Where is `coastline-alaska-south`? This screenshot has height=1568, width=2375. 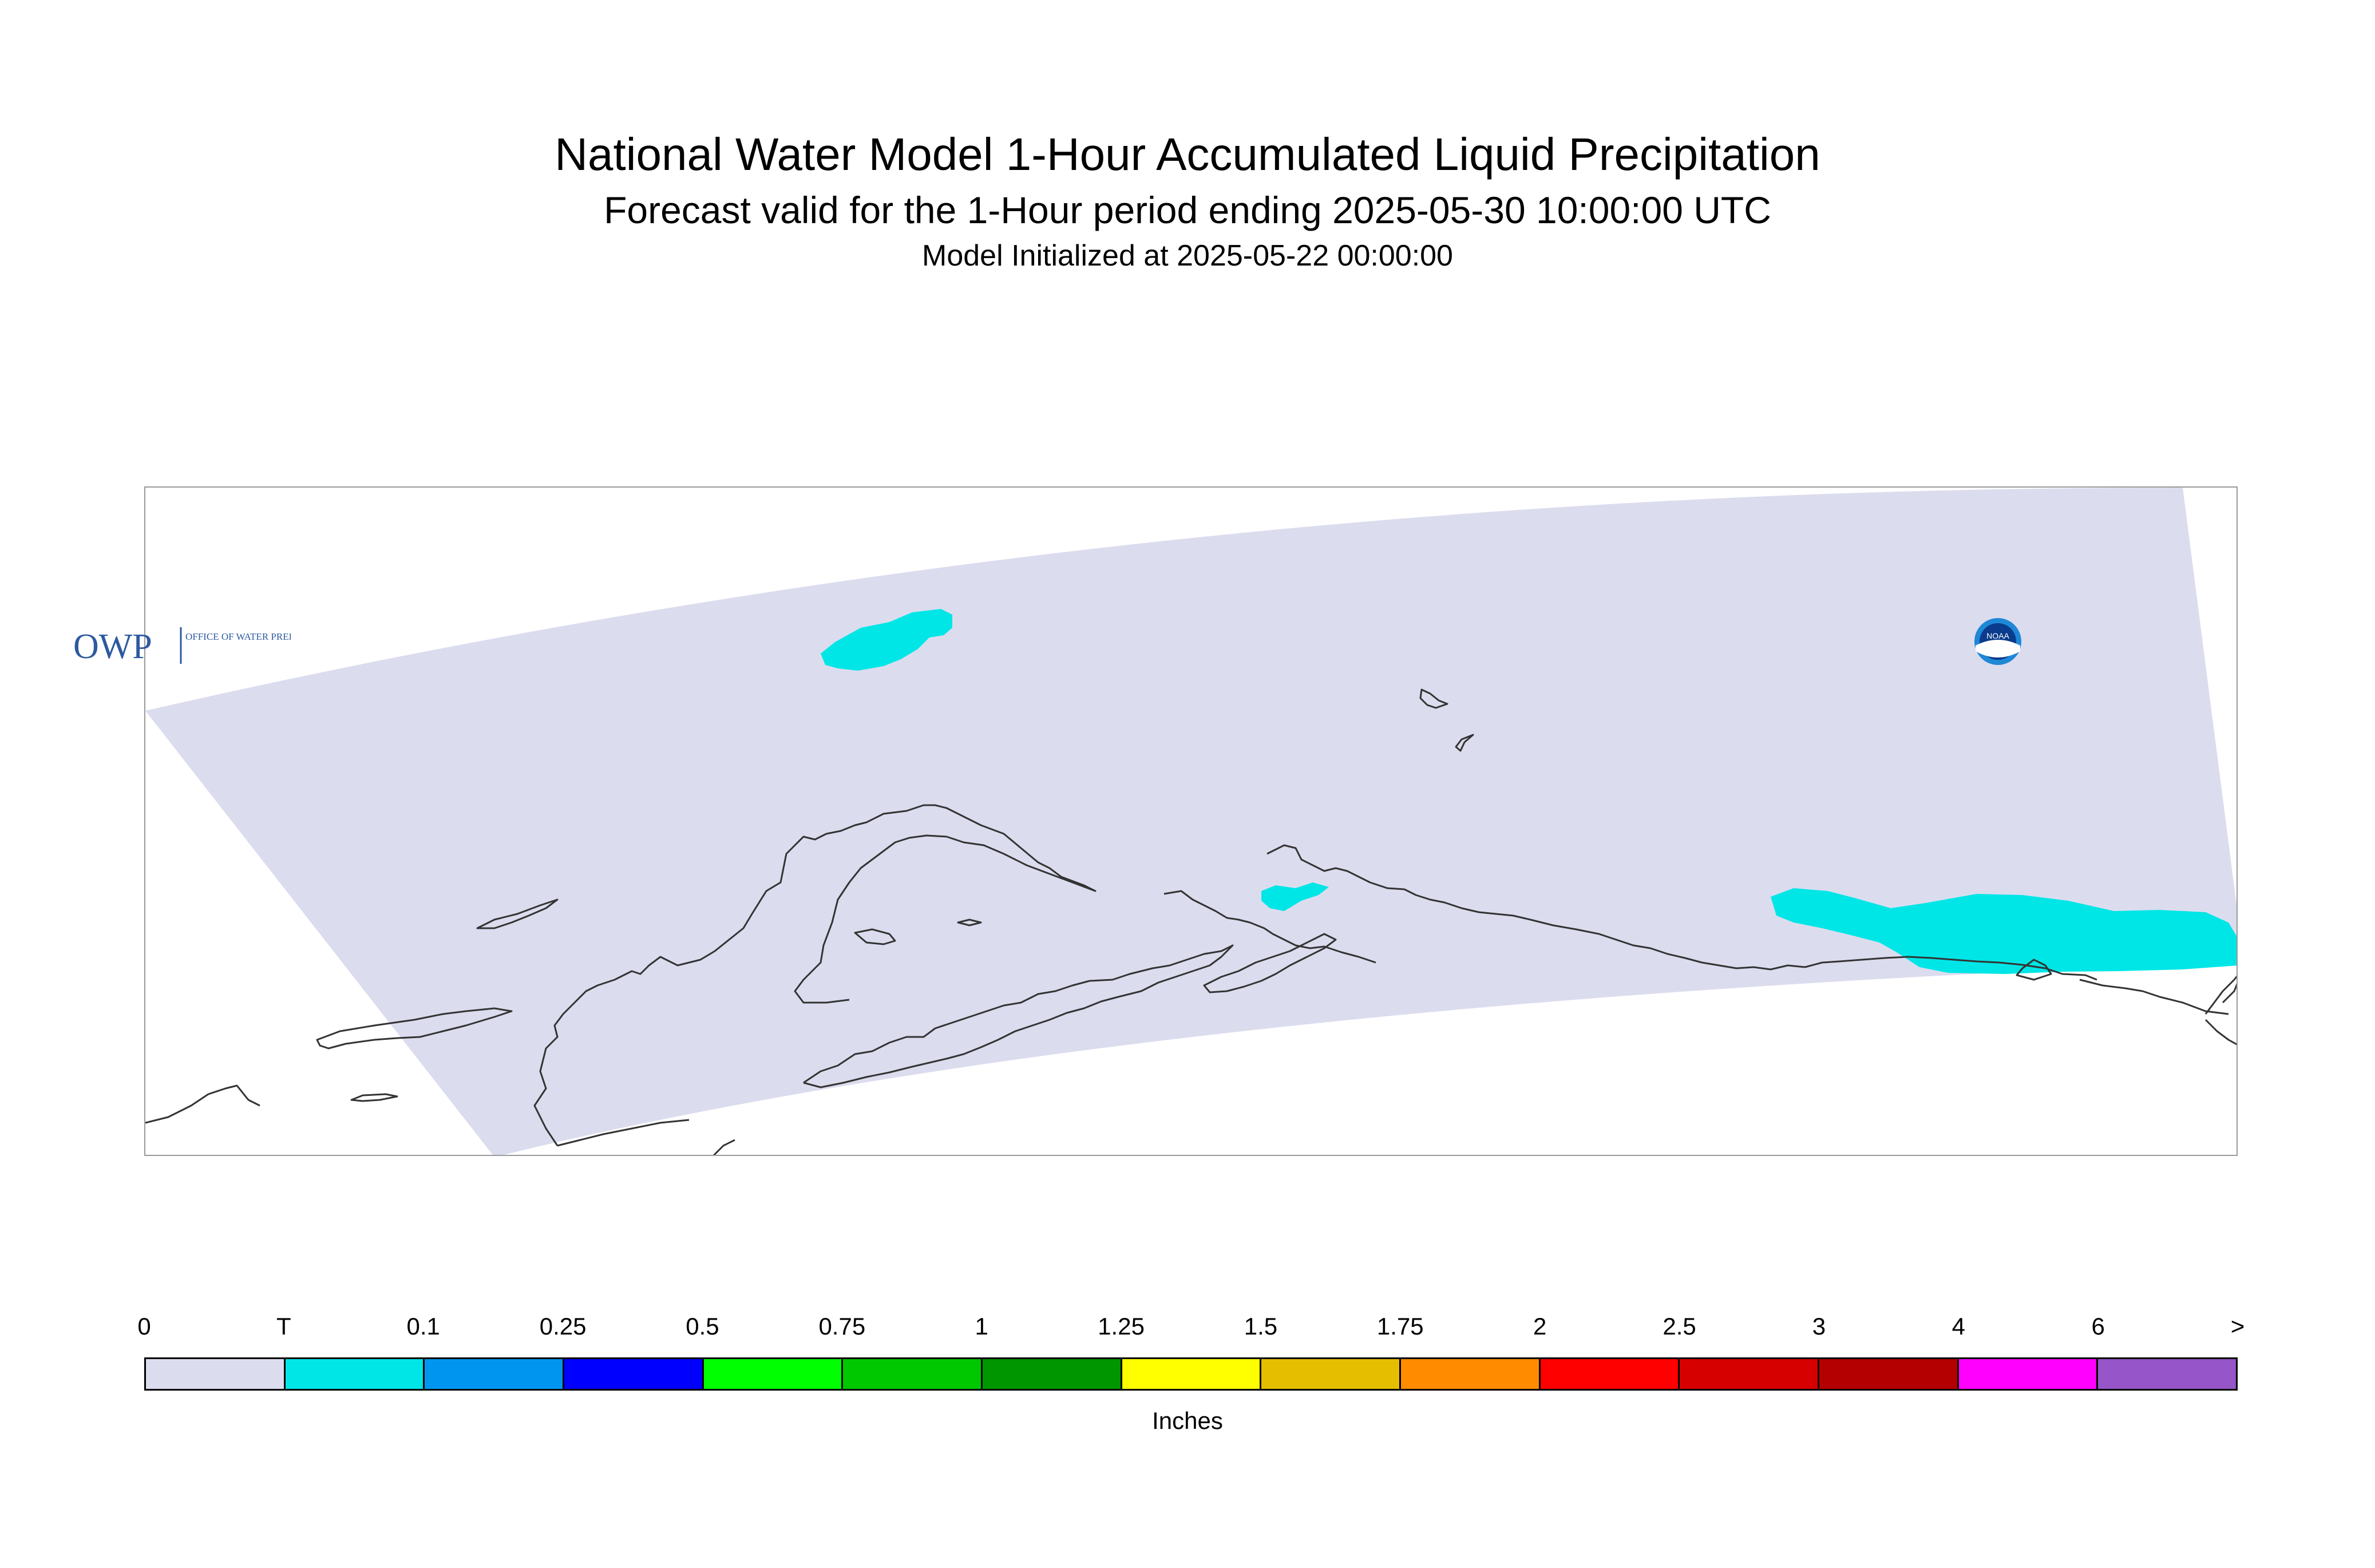 coastline-alaska-south is located at coordinates (680, 989).